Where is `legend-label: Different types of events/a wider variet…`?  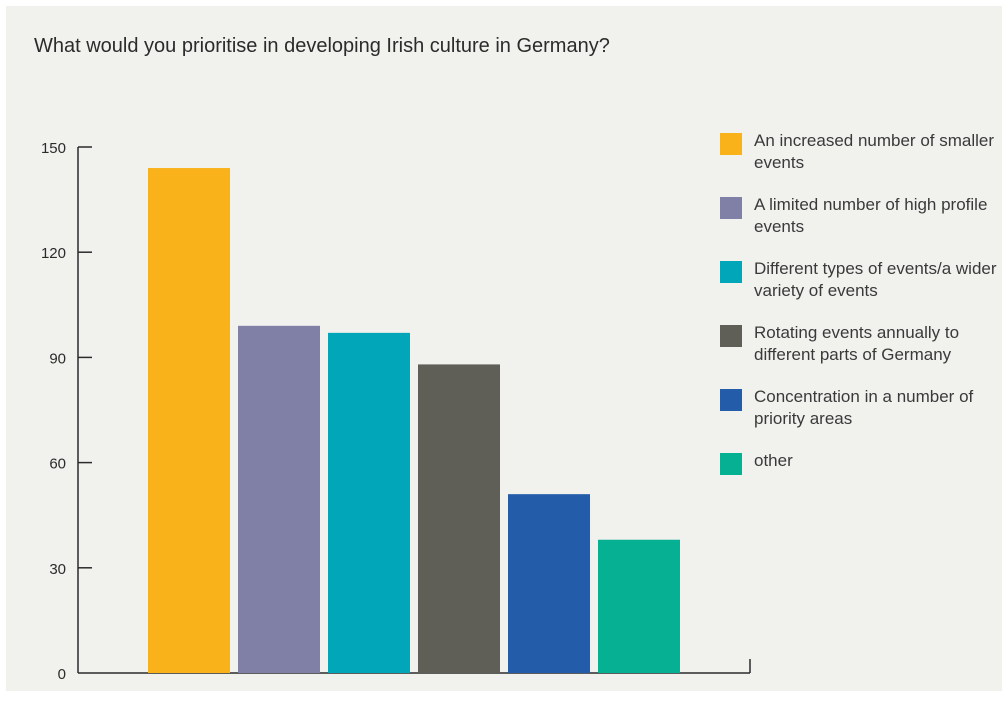
legend-label: Different types of events/a wider variet… is located at coordinates (875, 279).